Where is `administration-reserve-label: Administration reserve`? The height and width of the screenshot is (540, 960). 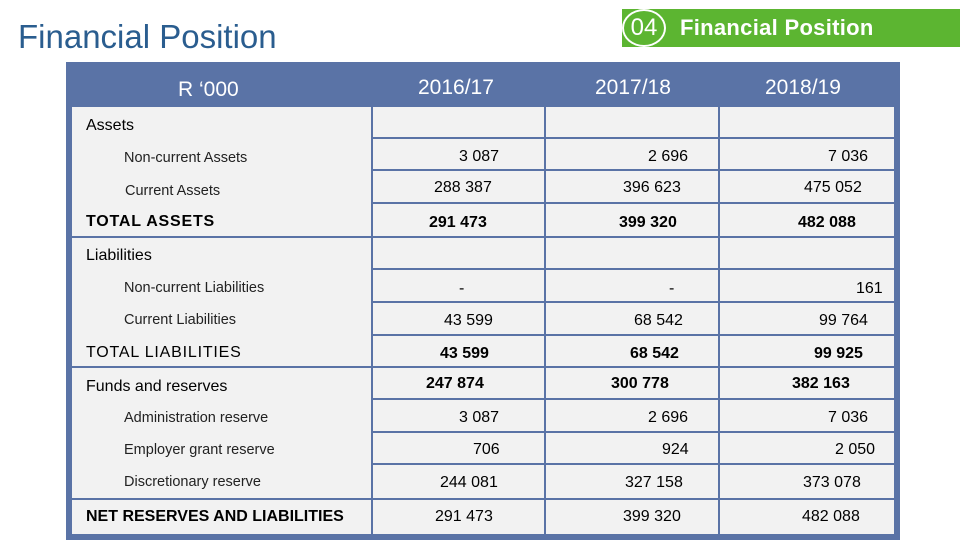 administration-reserve-label: Administration reserve is located at coordinates (196, 418).